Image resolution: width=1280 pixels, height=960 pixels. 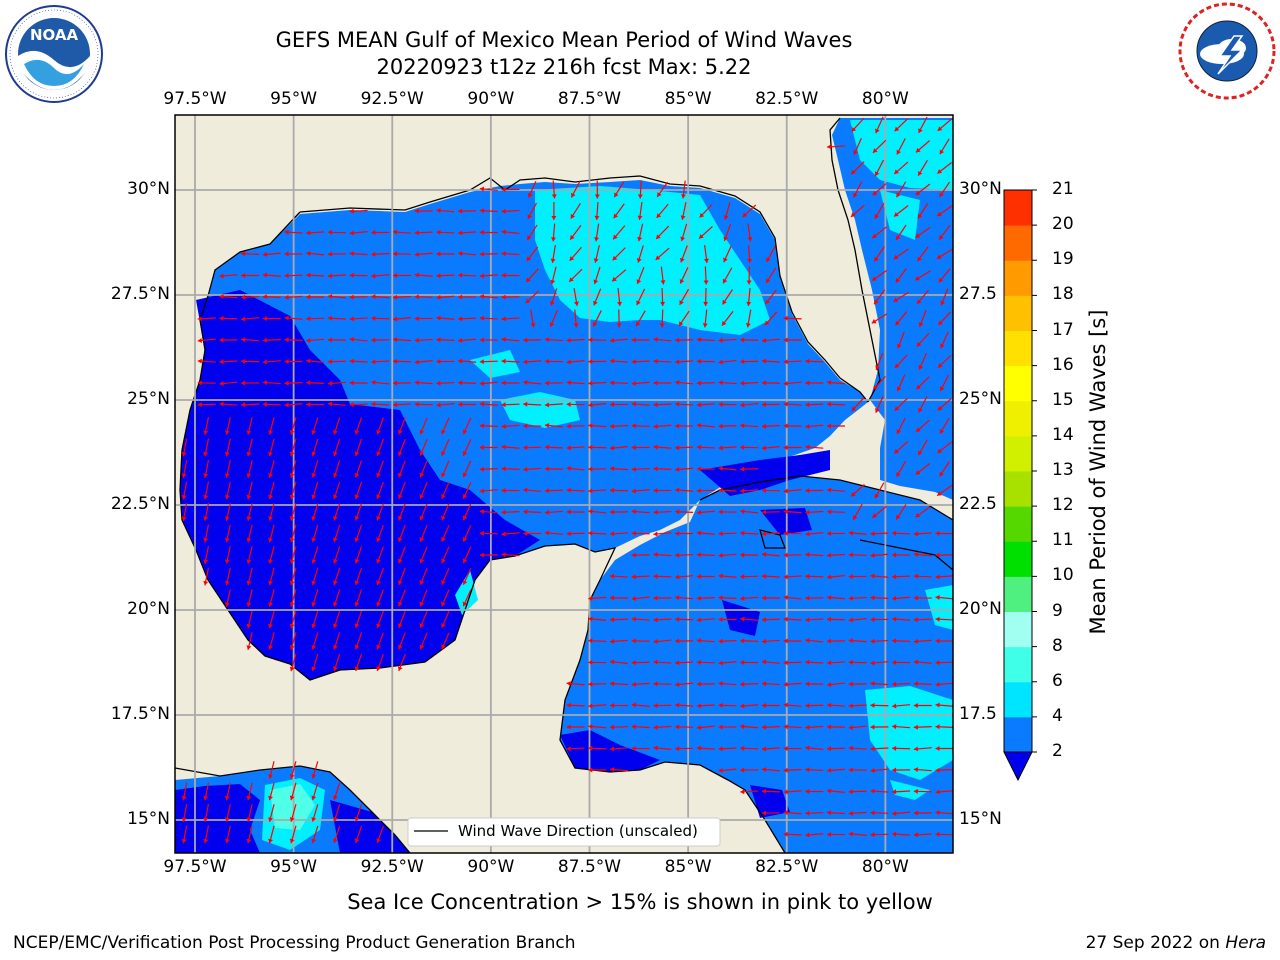 I want to click on legend-label: Wind Wave Direction (unscaled), so click(x=578, y=831).